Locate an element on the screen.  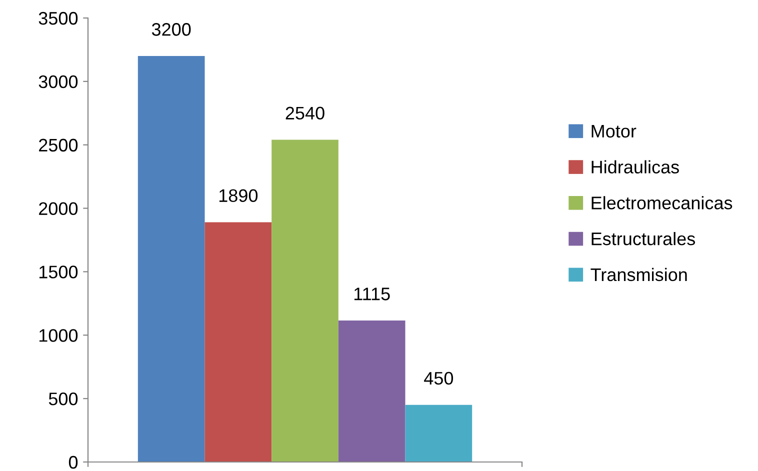
data-label: 1115 is located at coordinates (372, 294).